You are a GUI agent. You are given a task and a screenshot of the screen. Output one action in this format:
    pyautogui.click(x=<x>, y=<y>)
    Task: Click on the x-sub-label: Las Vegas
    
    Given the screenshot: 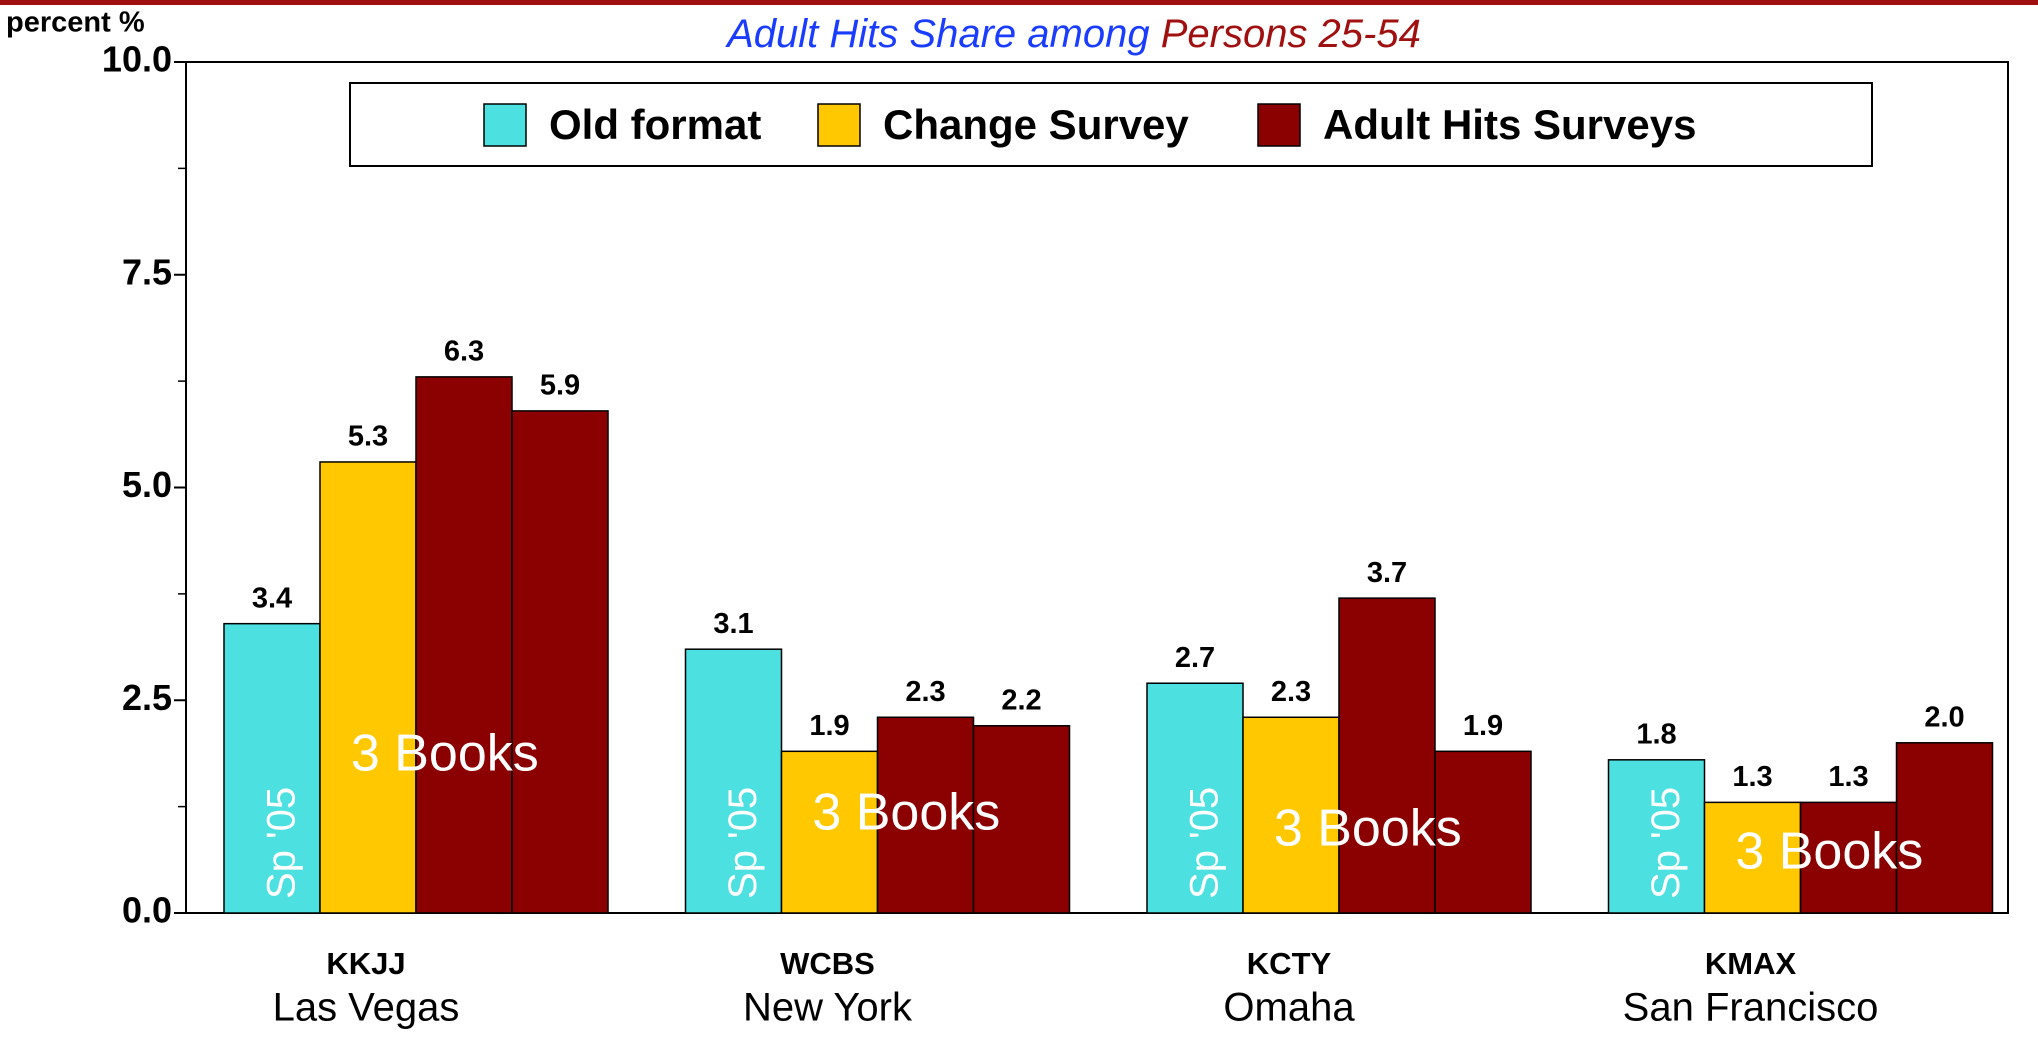 What is the action you would take?
    pyautogui.click(x=366, y=1008)
    